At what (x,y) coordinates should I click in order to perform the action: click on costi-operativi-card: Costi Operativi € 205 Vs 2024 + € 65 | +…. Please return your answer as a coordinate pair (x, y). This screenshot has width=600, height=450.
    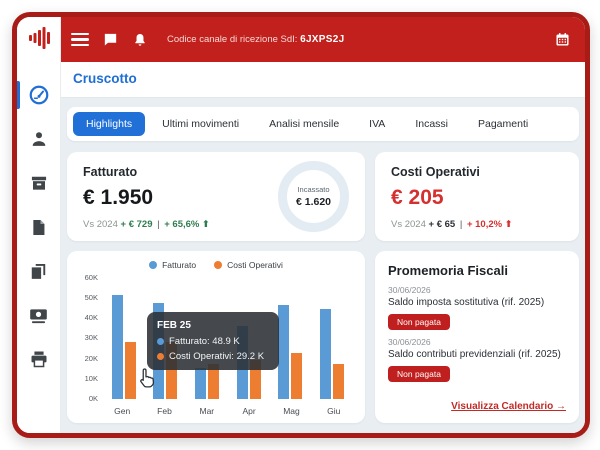
    Looking at the image, I should click on (477, 196).